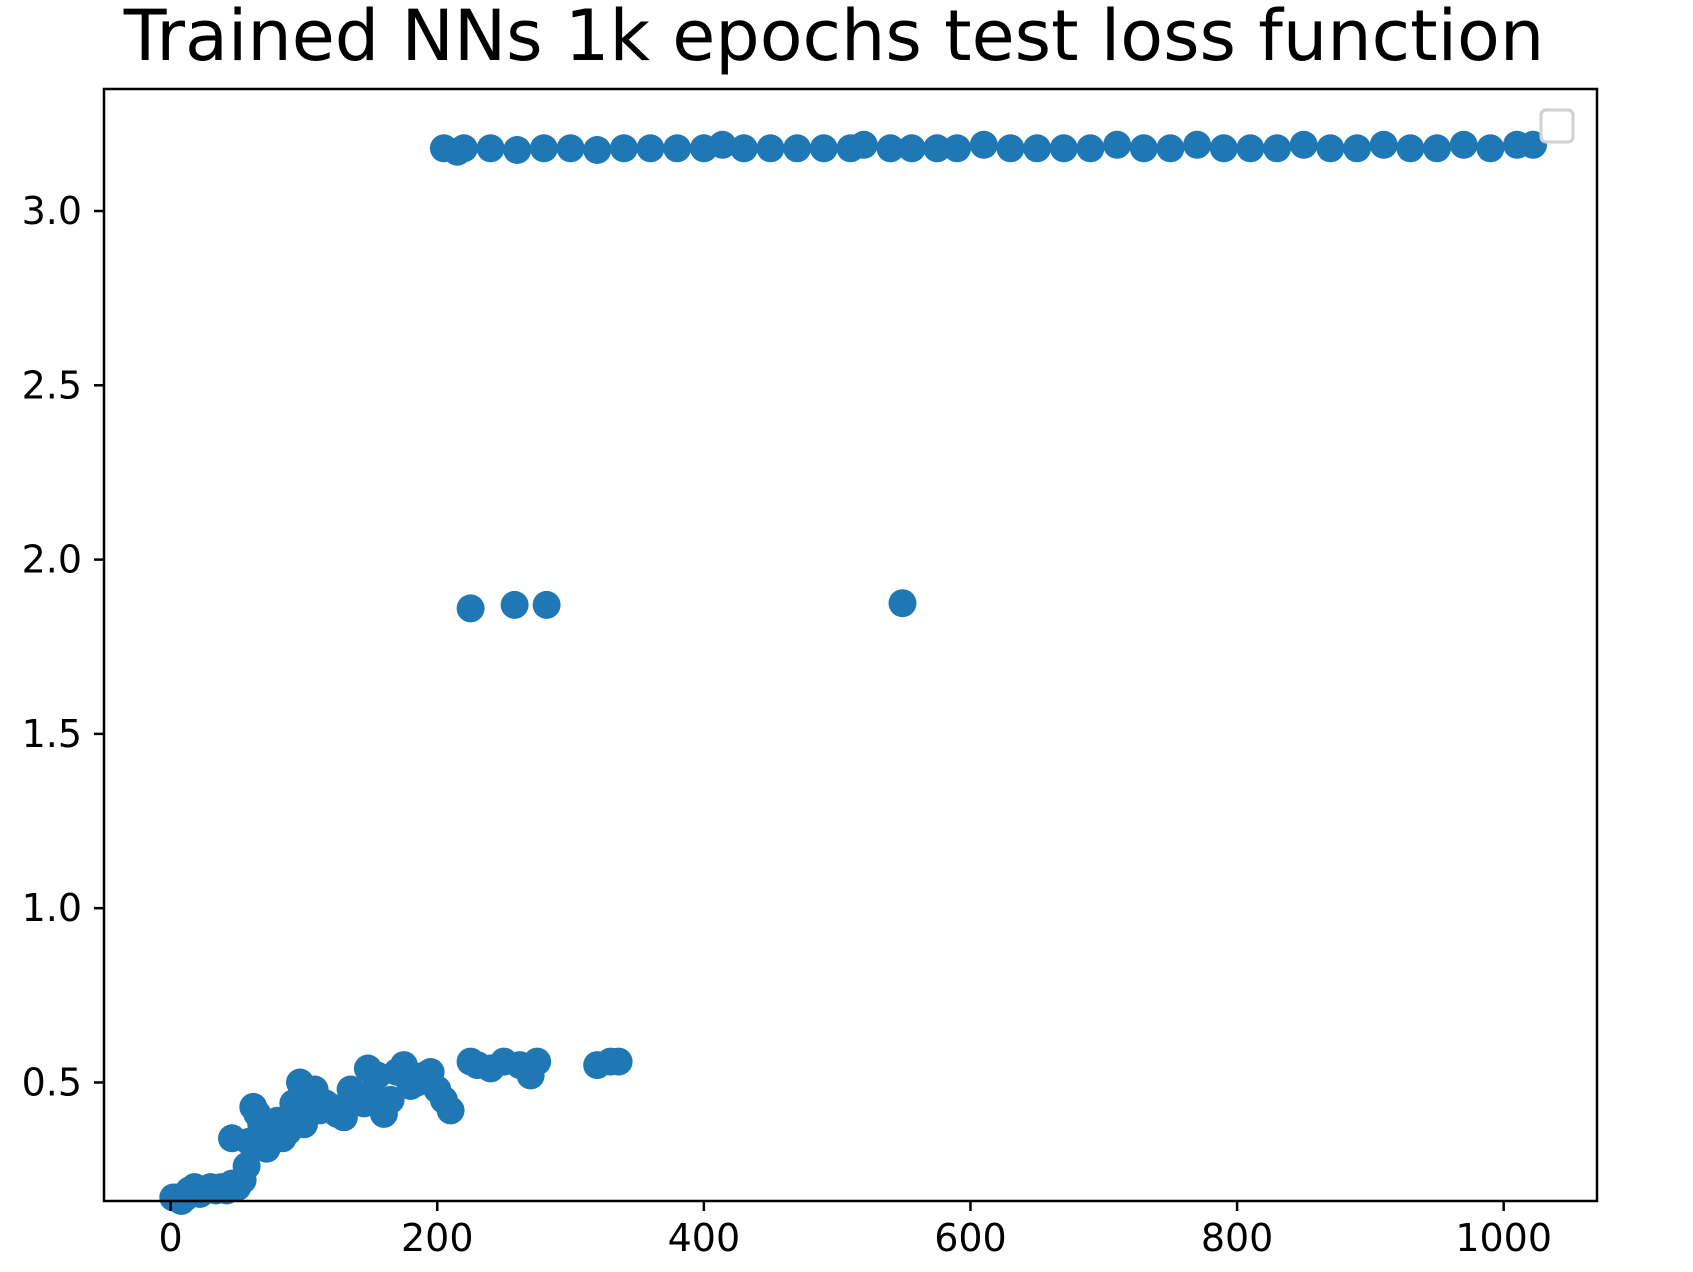  What do you see at coordinates (171, 1238) in the screenshot?
I see `x-tick-label: 0` at bounding box center [171, 1238].